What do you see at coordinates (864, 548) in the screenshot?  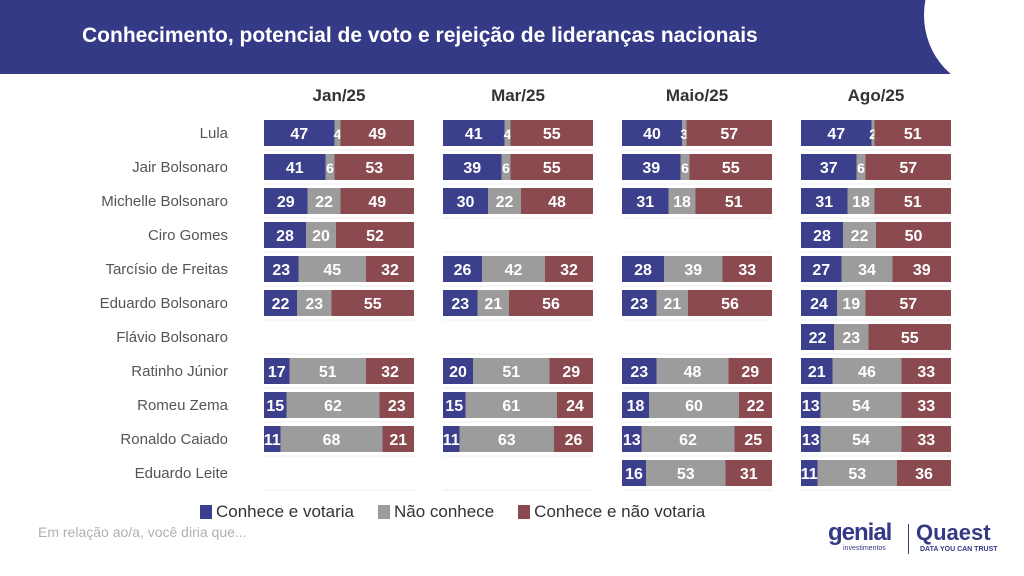 I see `genial-logo-sub: investimentos` at bounding box center [864, 548].